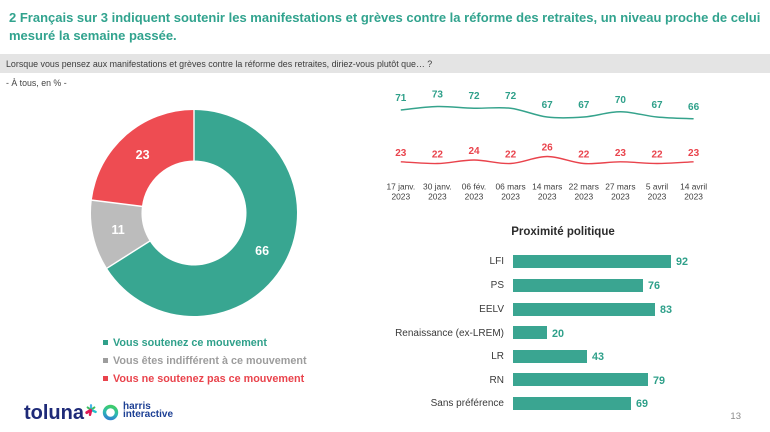  I want to click on svg-text: 5 avril, so click(657, 187).